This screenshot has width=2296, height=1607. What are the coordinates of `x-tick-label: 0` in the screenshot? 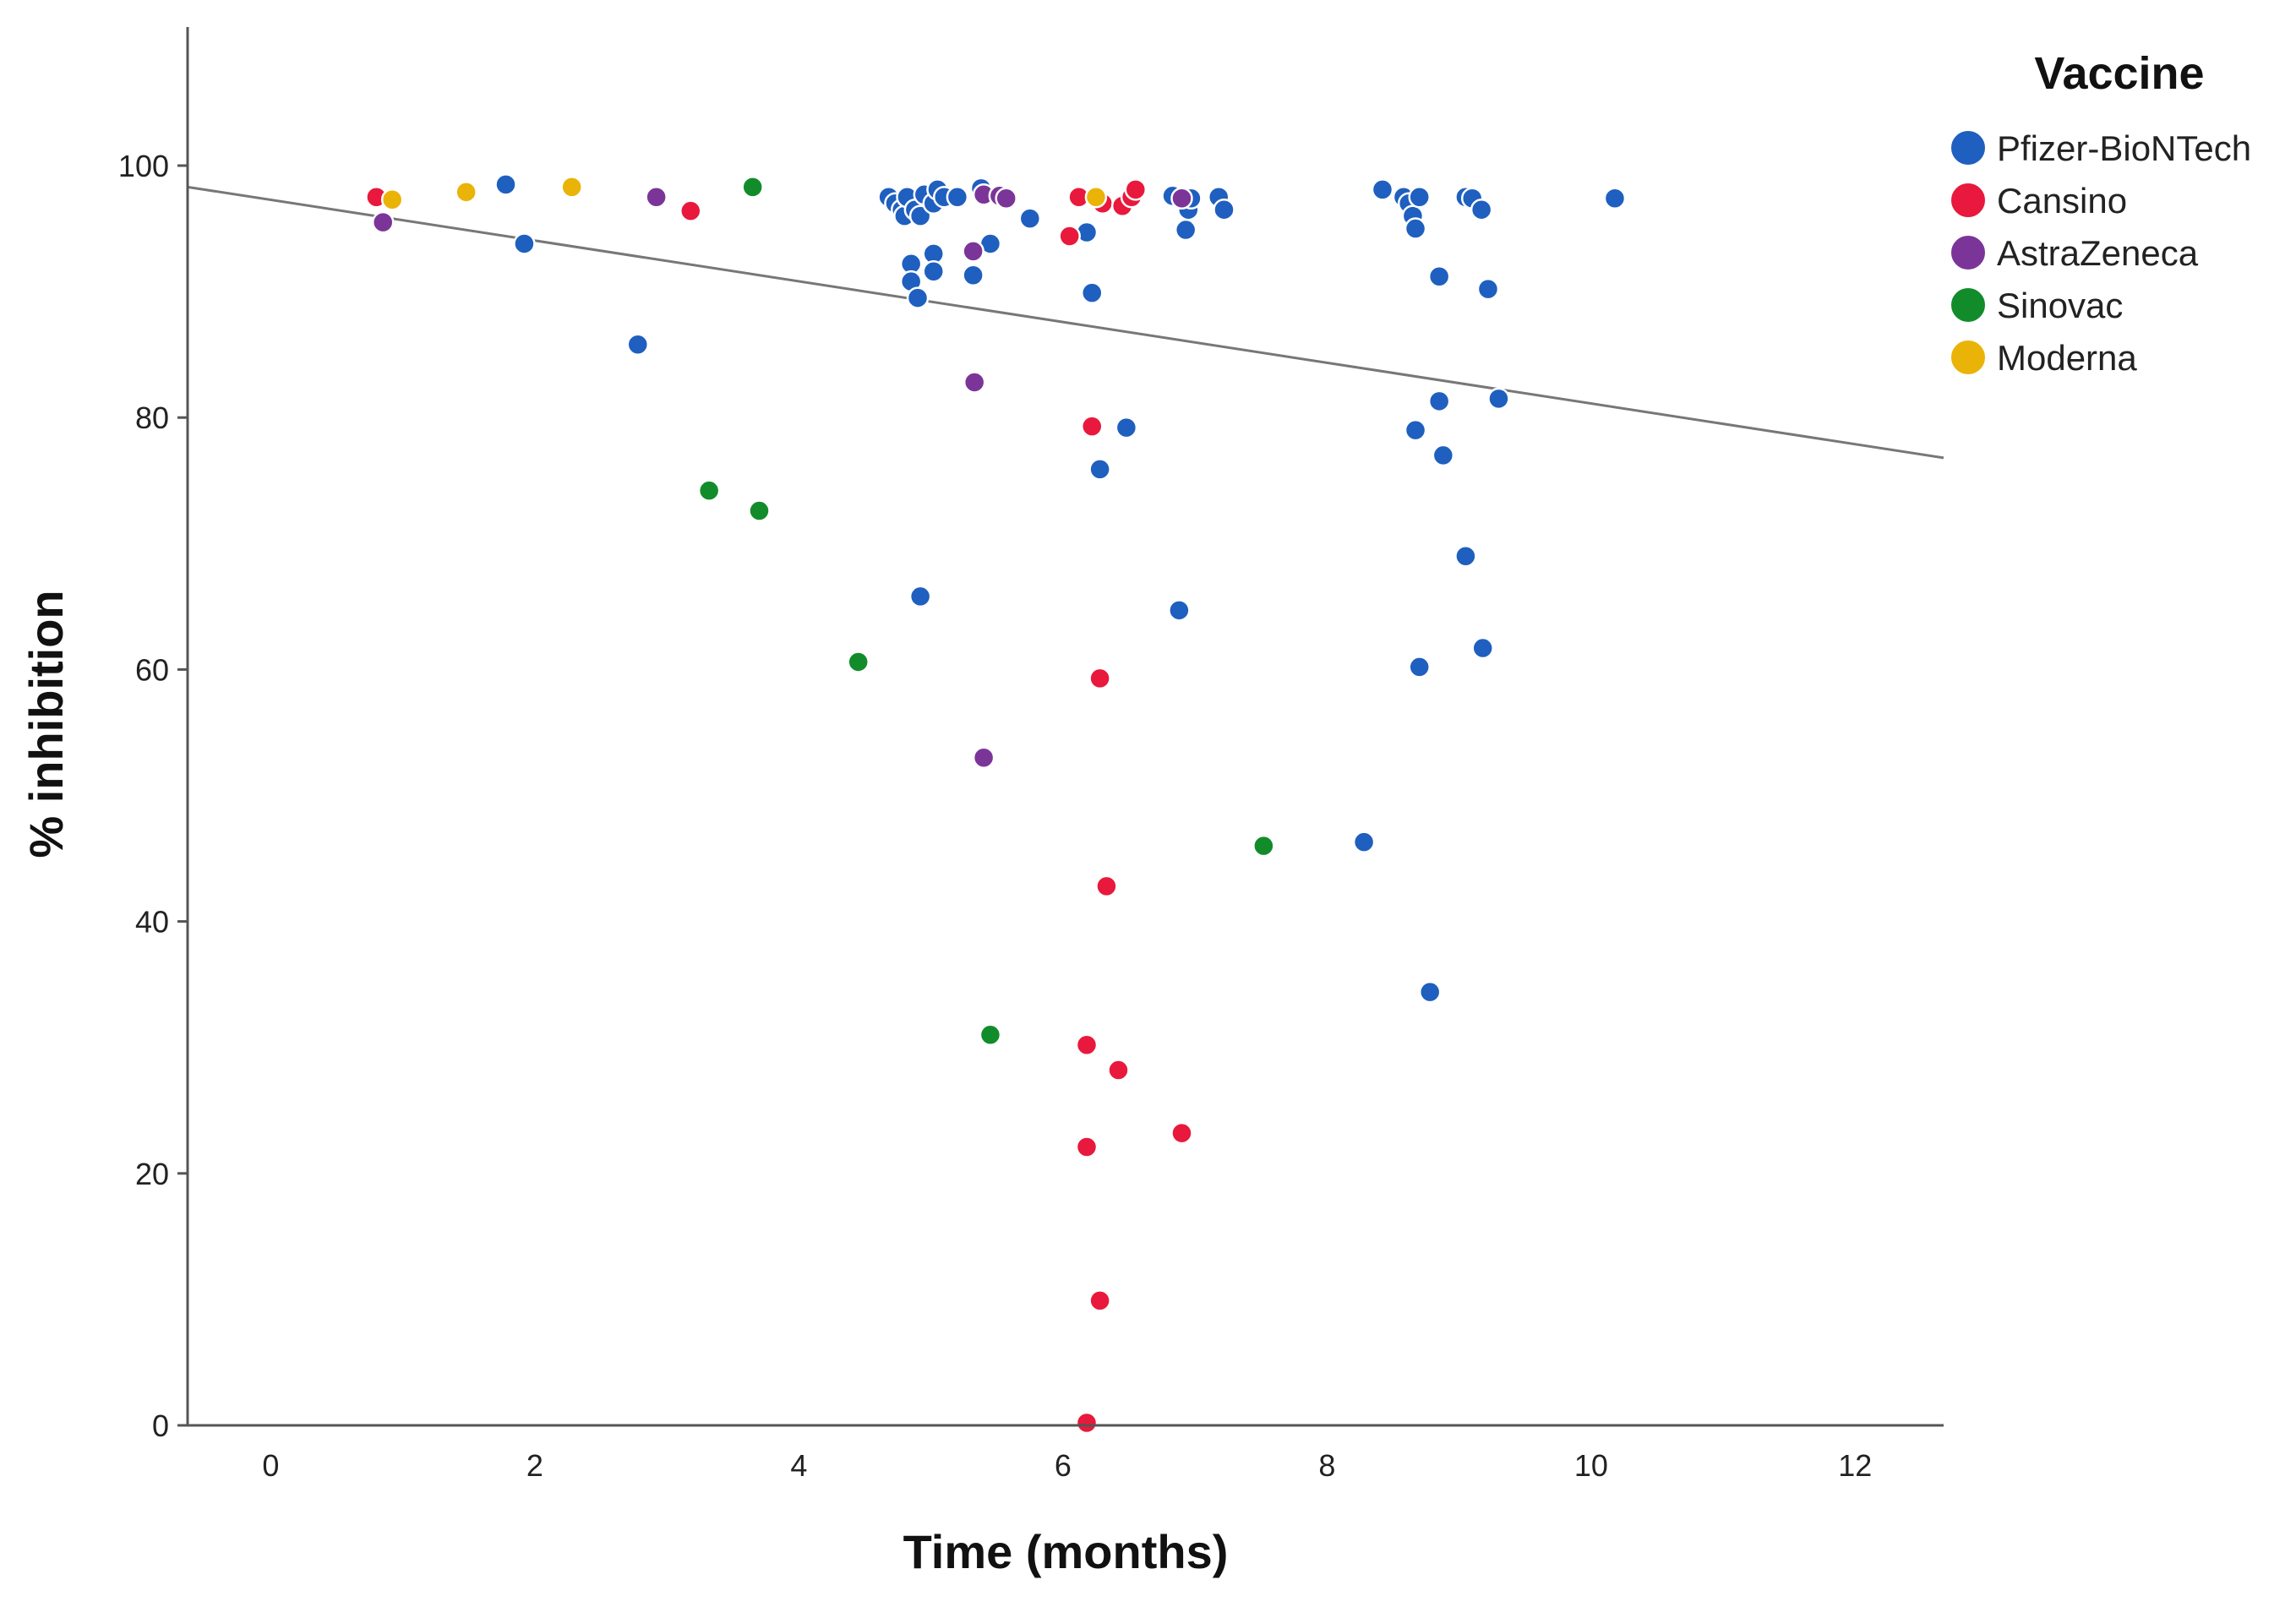 It's located at (270, 1465).